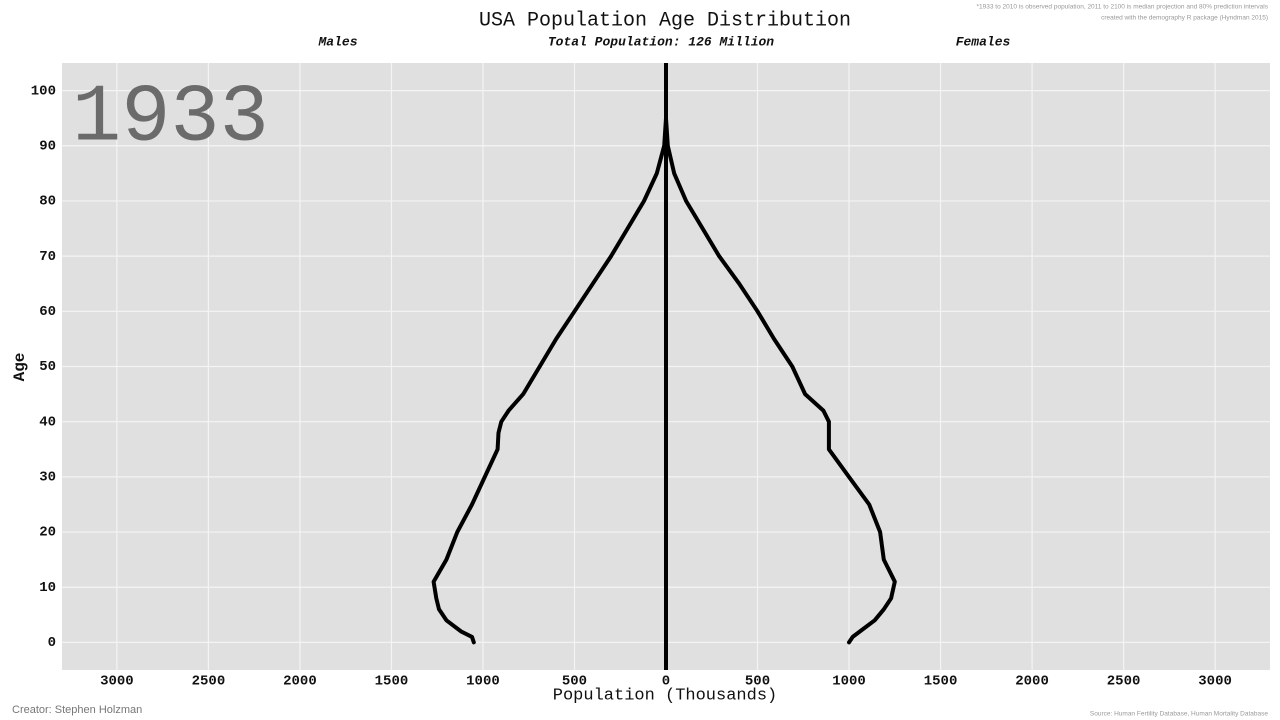  What do you see at coordinates (47, 202) in the screenshot?
I see `y-tick-label: 80` at bounding box center [47, 202].